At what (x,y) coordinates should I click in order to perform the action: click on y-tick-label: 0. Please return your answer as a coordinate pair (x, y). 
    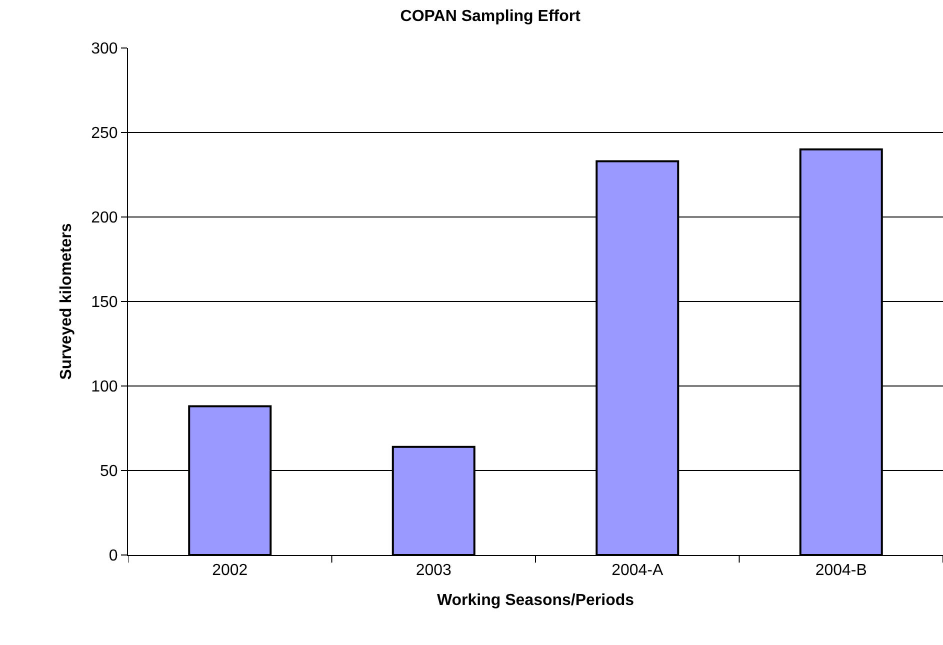
    Looking at the image, I should click on (113, 556).